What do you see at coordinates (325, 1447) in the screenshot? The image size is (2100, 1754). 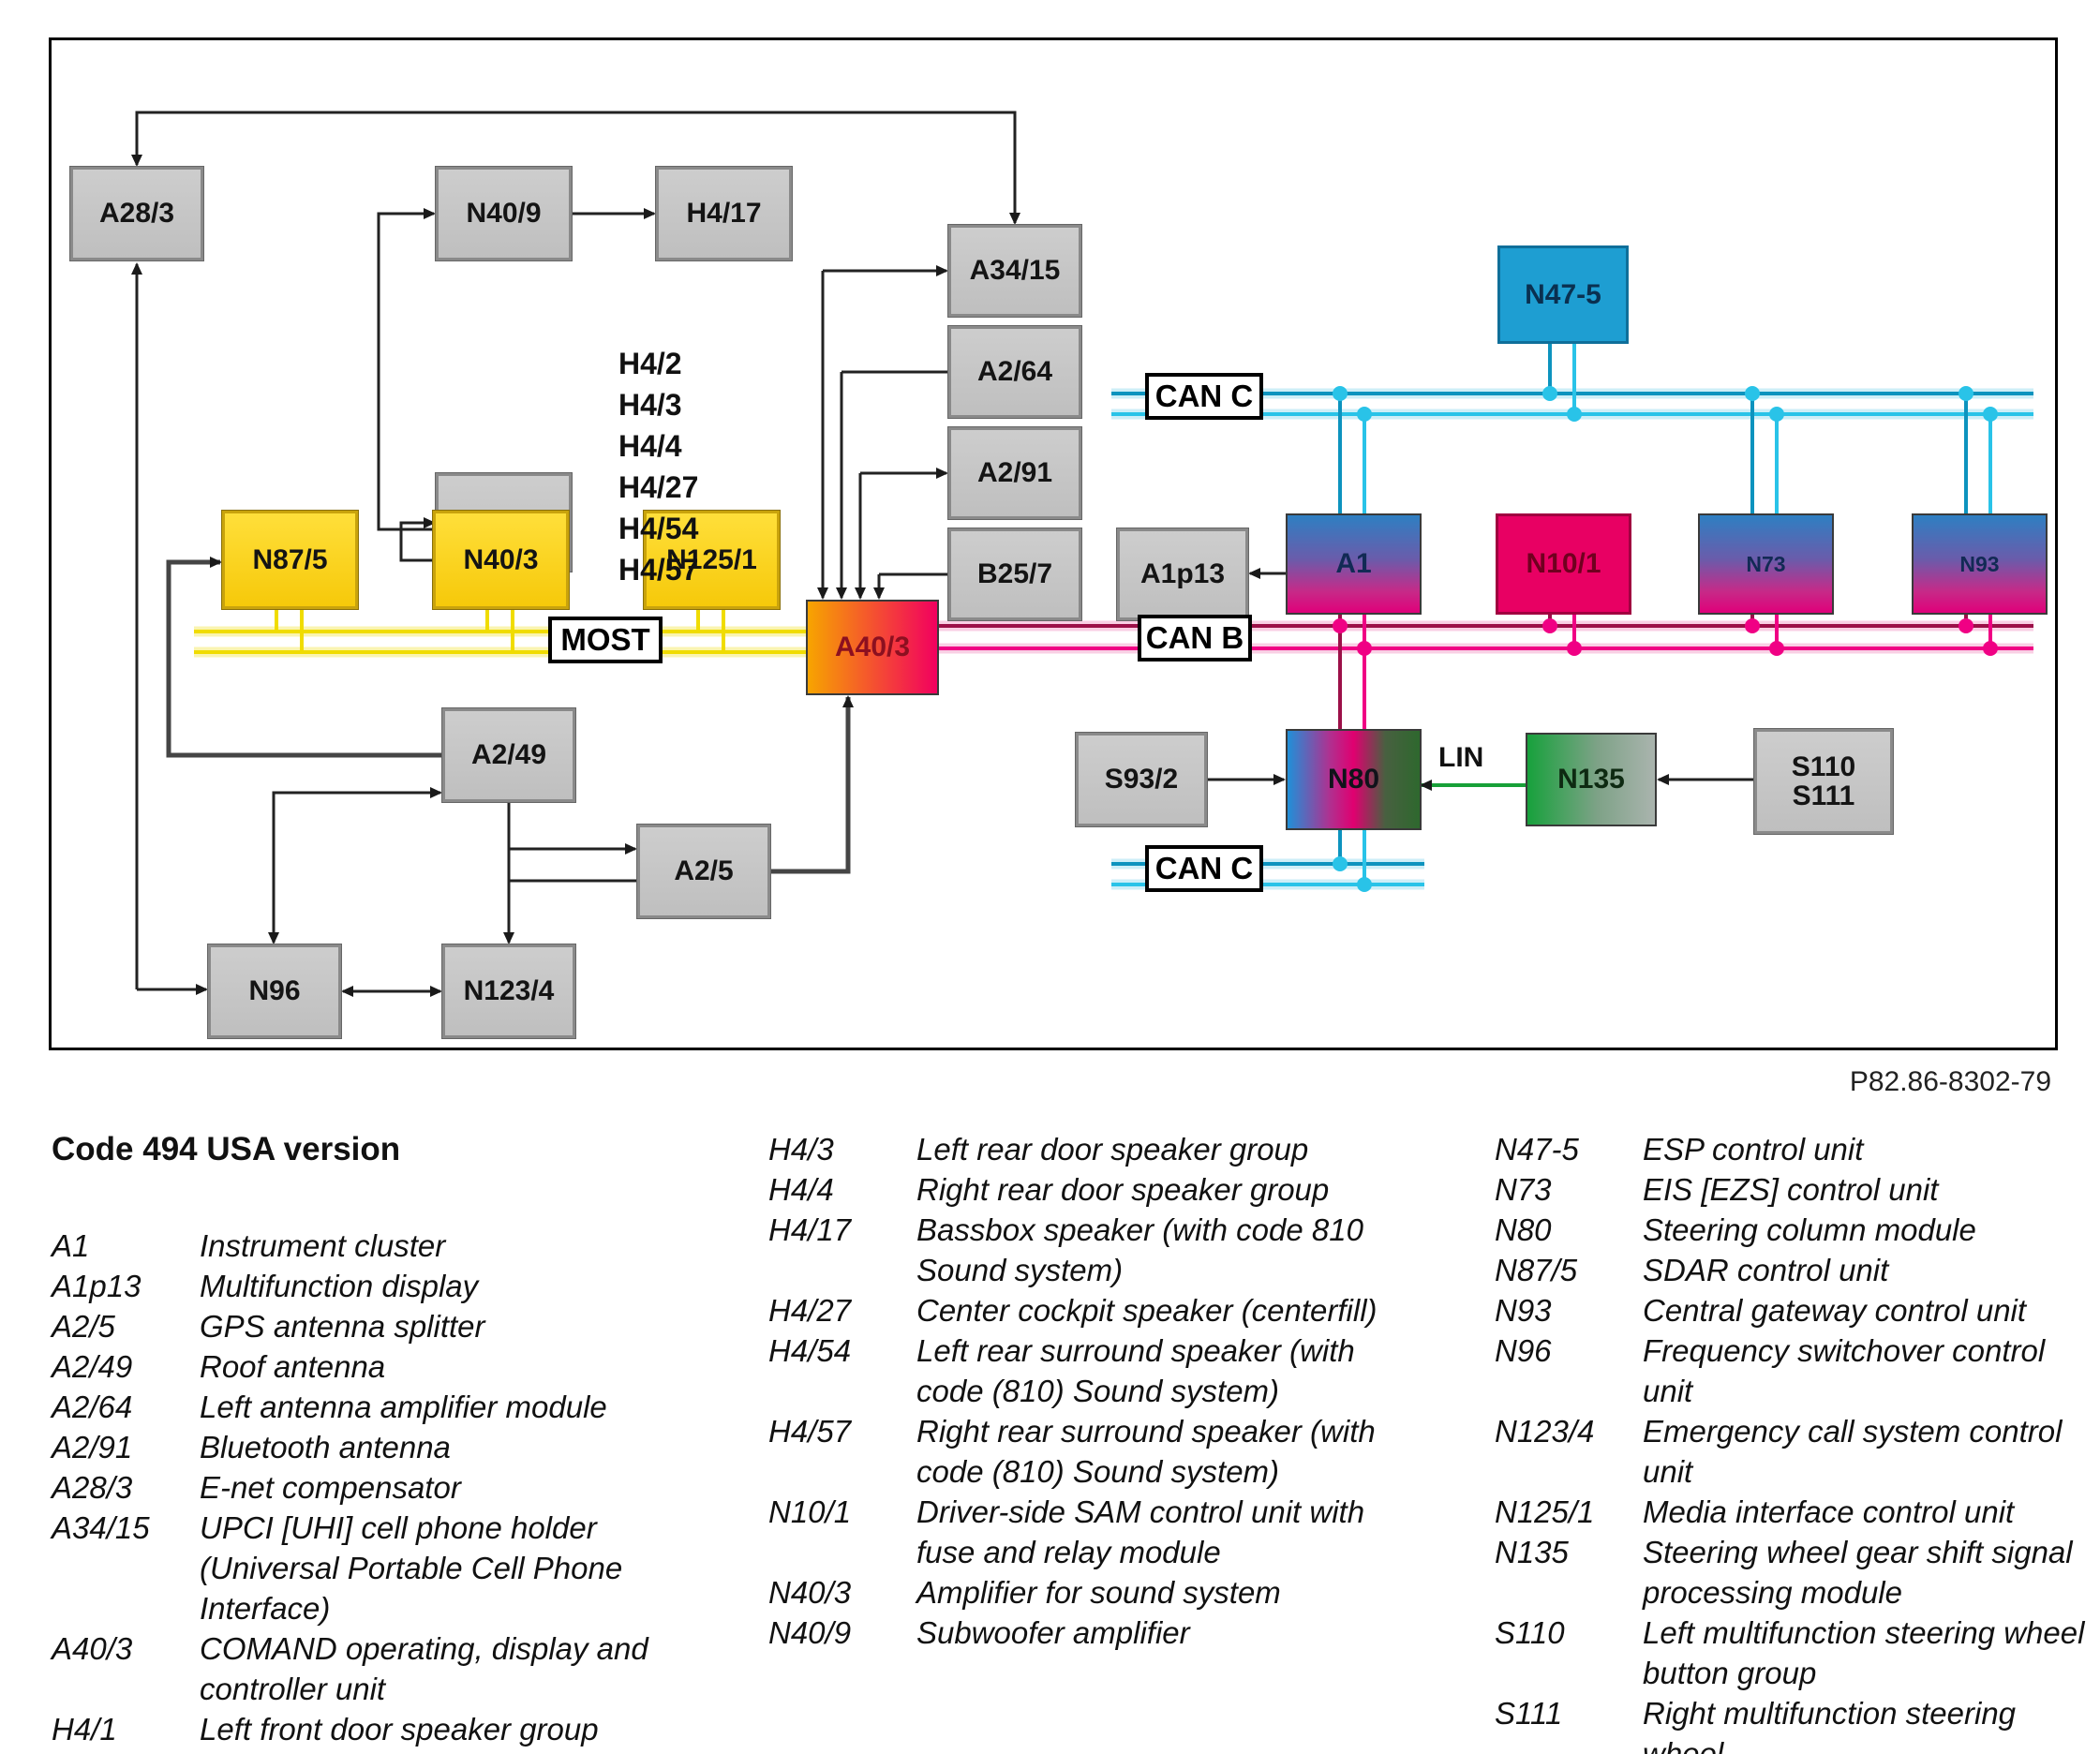 I see `legend-description: Bluetooth antenna` at bounding box center [325, 1447].